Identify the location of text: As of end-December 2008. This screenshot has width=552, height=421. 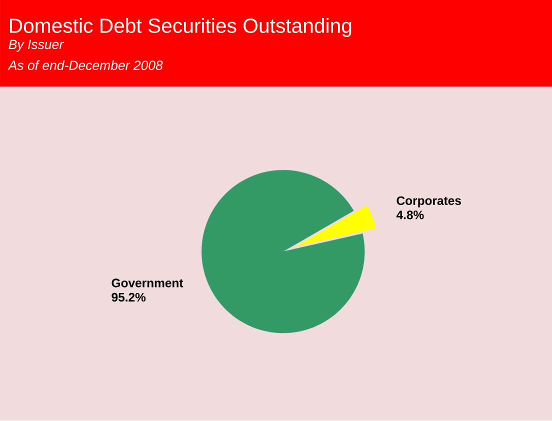
(85, 65).